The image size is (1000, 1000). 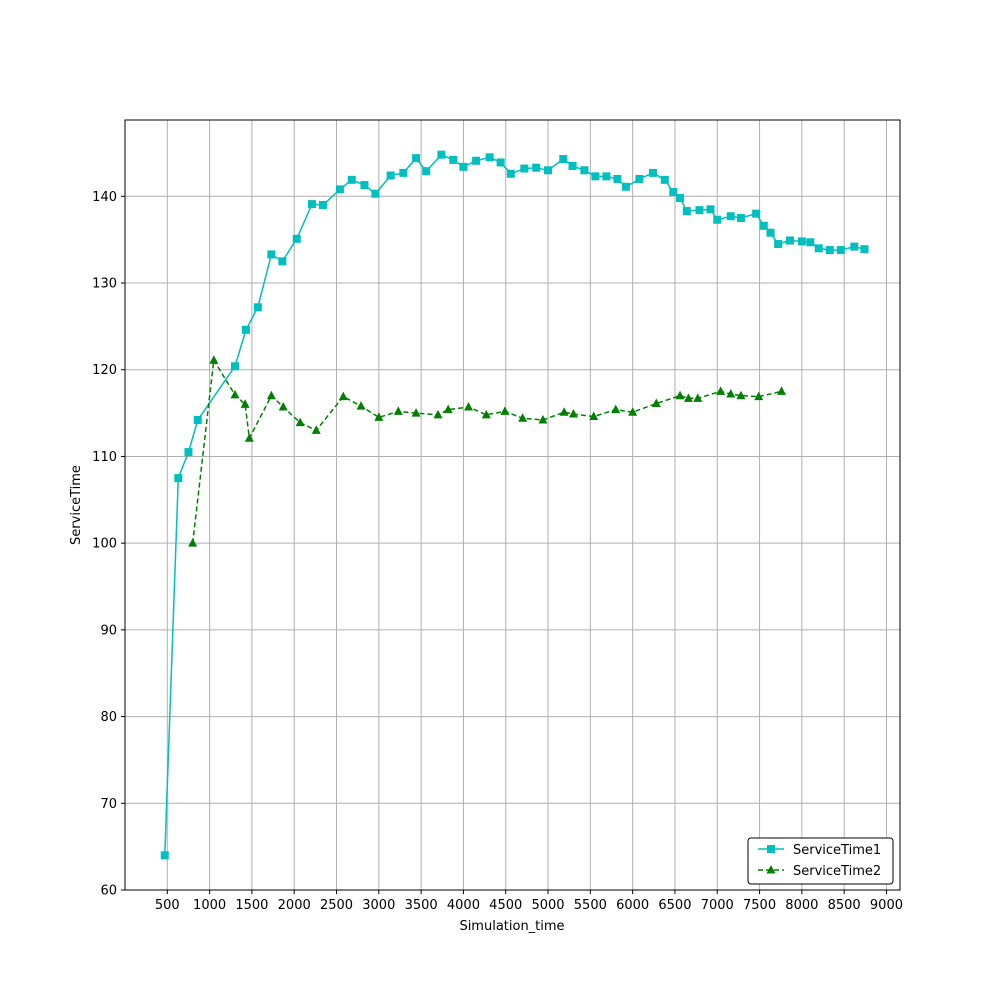 I want to click on y-tick-label: 120, so click(x=104, y=370).